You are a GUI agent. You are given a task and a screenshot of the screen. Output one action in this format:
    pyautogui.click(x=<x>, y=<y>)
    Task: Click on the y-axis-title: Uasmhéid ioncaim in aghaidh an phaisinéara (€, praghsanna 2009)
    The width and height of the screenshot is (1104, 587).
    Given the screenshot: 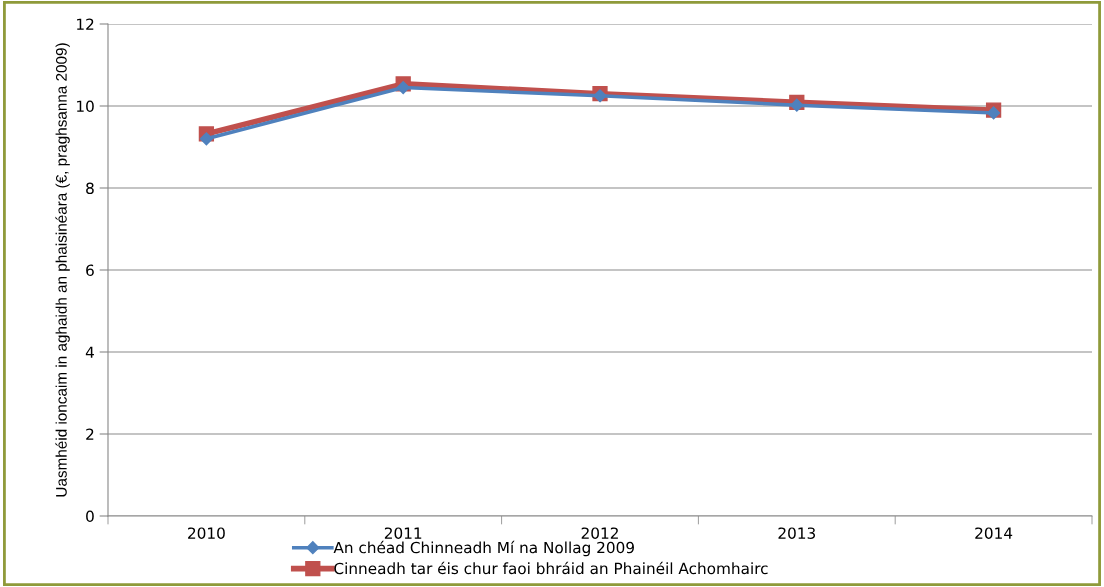 What is the action you would take?
    pyautogui.click(x=62, y=270)
    